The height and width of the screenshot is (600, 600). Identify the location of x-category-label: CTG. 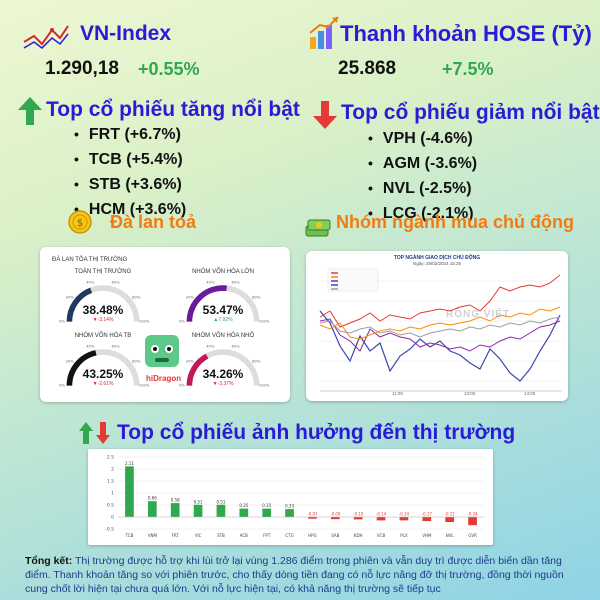
(289, 535).